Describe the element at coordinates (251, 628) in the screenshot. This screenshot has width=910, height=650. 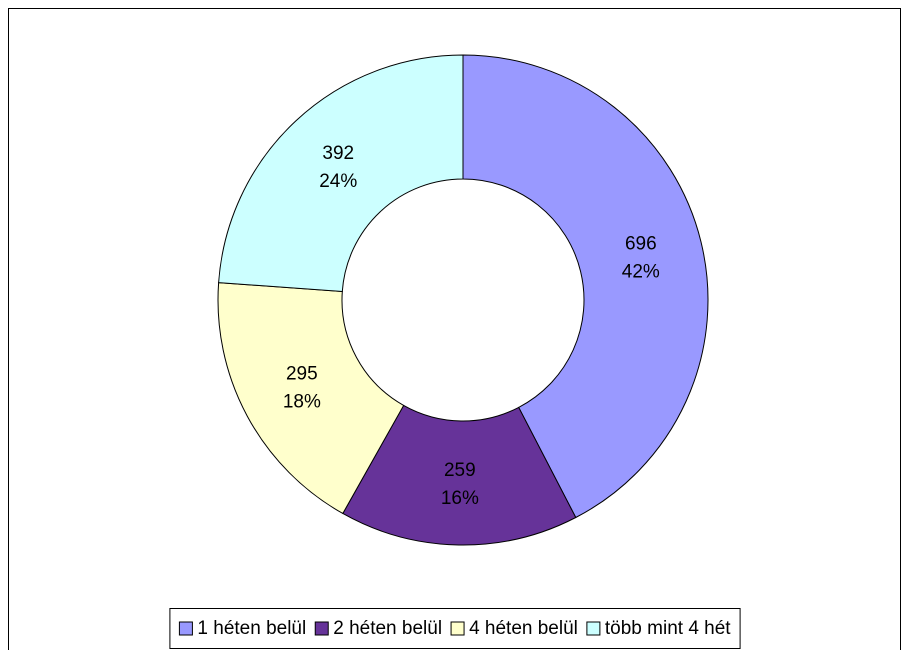
I see `legend-label: 1 héten belül` at that location.